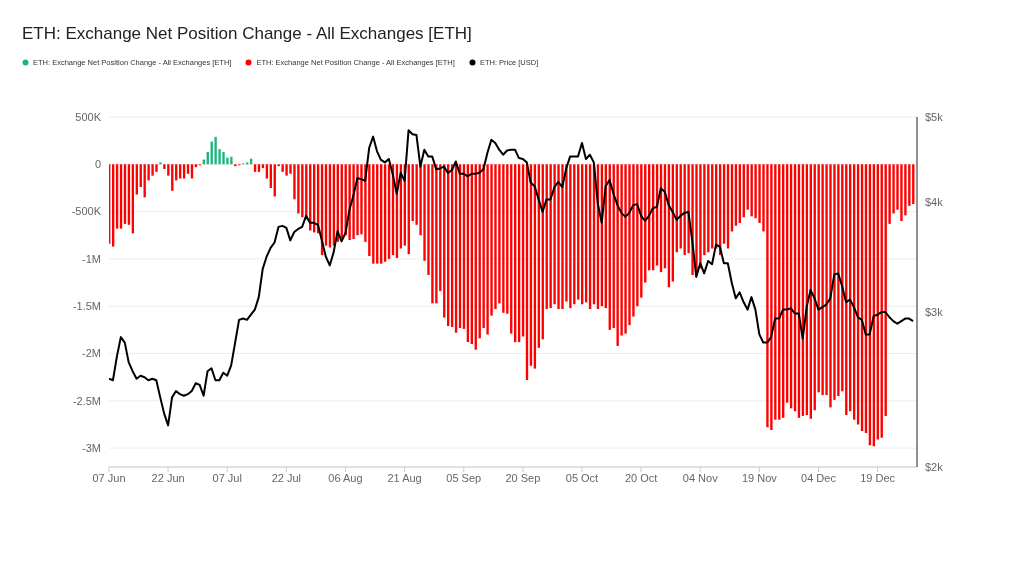 Image resolution: width=1024 pixels, height=576 pixels. What do you see at coordinates (934, 202) in the screenshot?
I see `y2-tick-label: $4k` at bounding box center [934, 202].